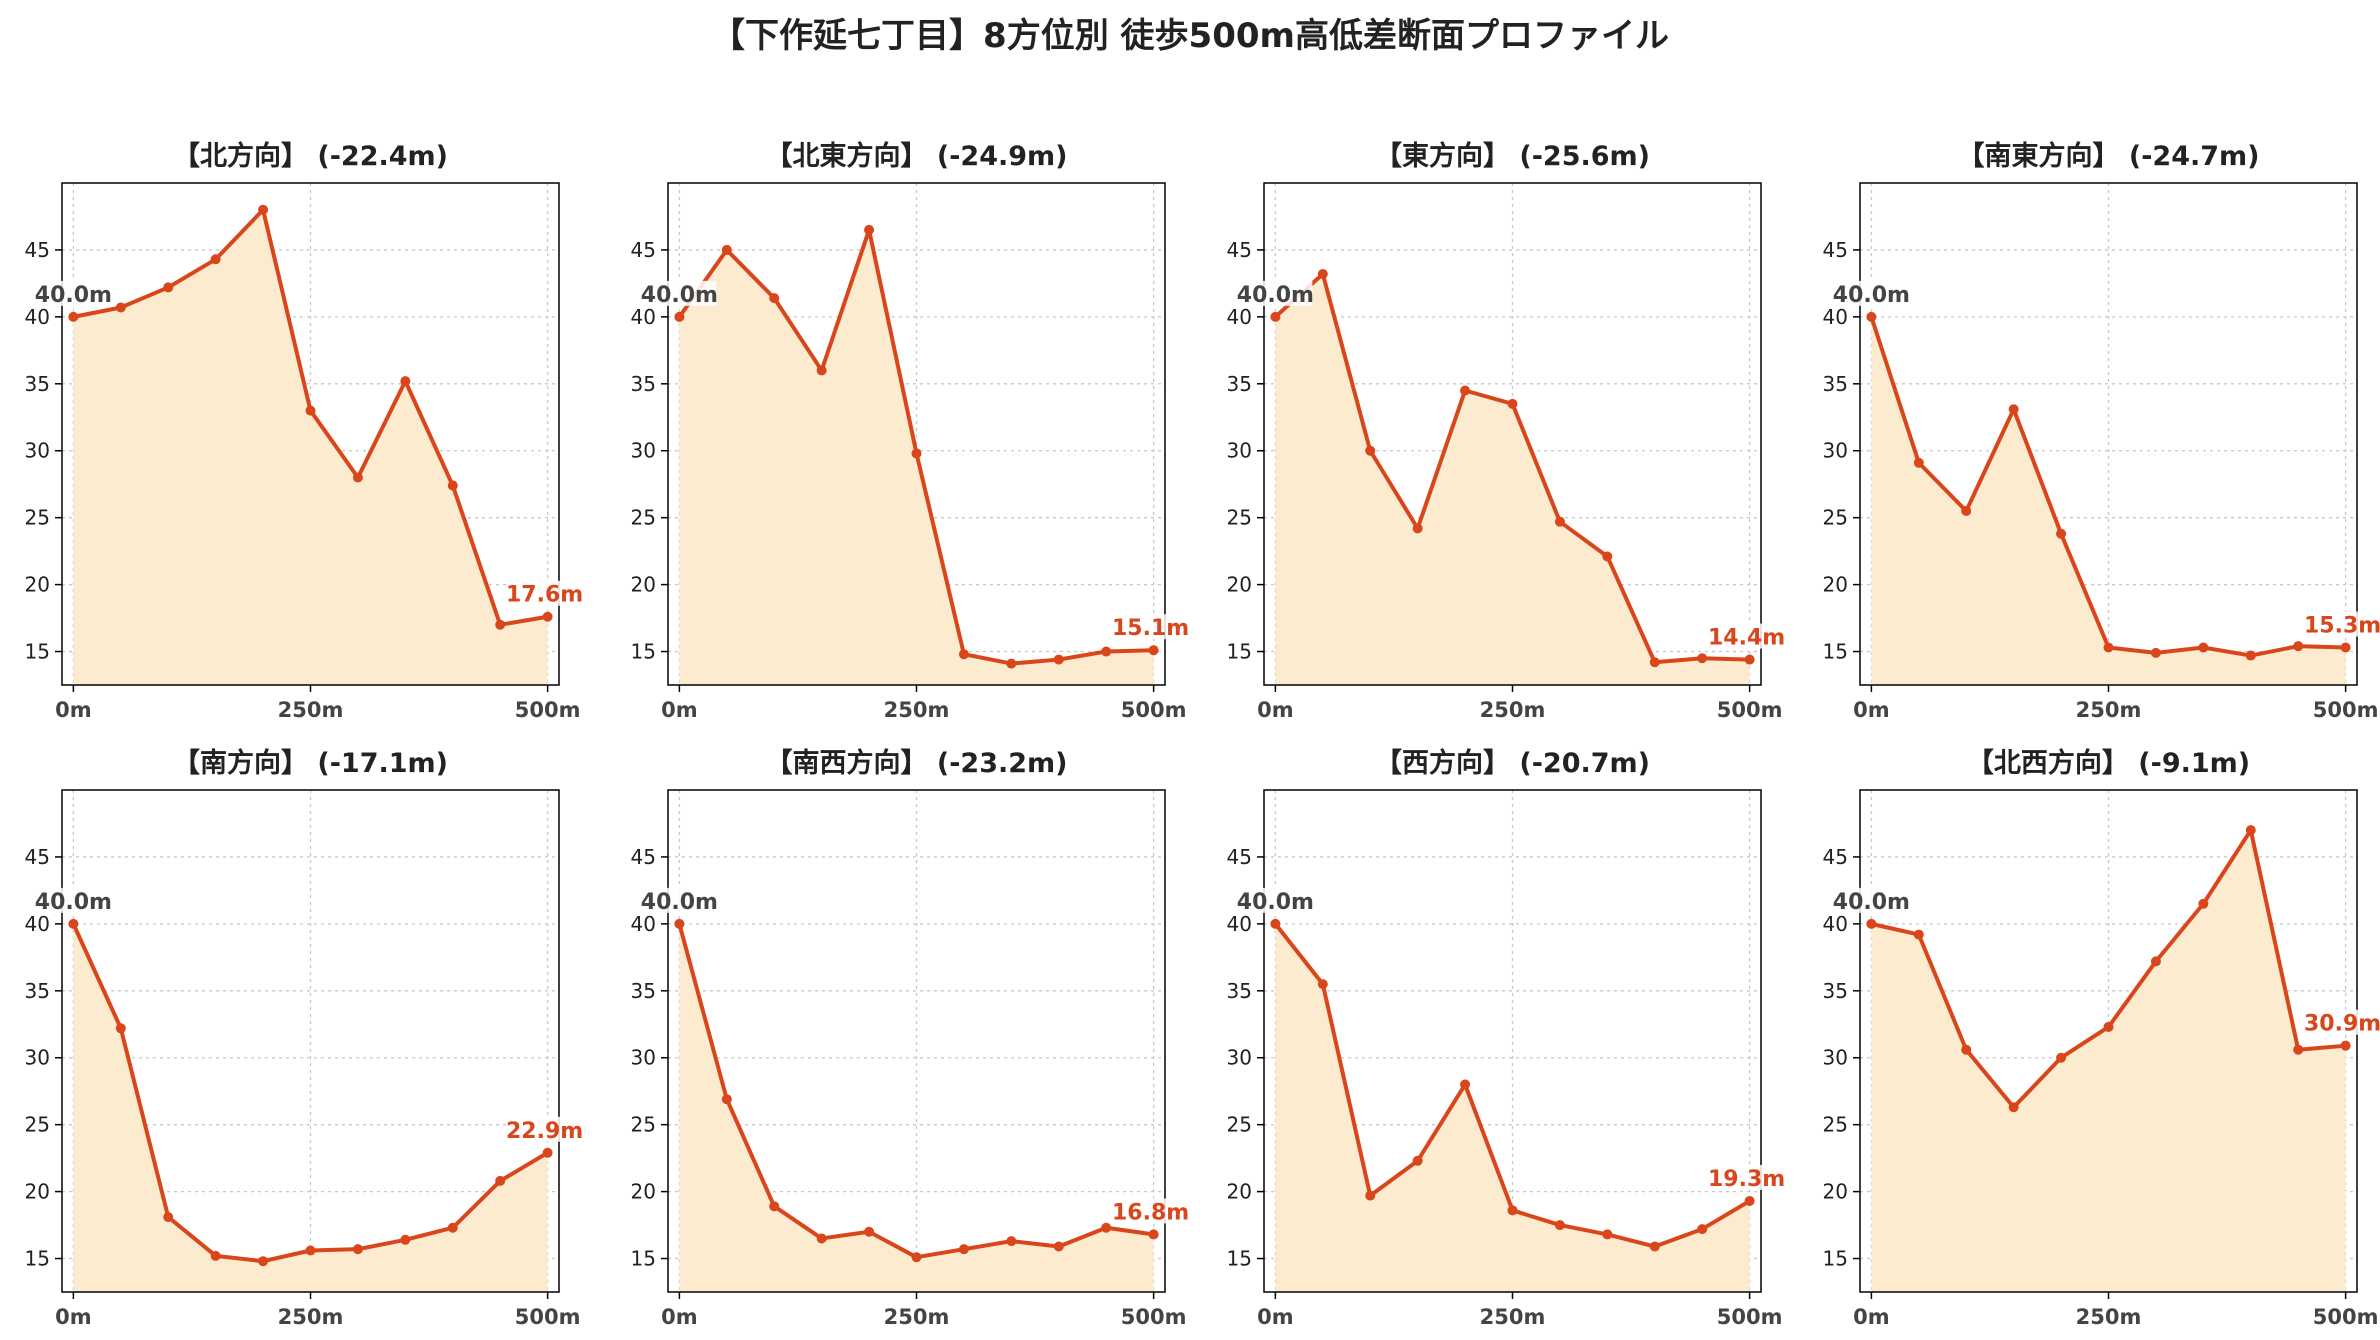 This screenshot has height=1340, width=2380. I want to click on end-value-label: 30.9m, so click(2342, 1024).